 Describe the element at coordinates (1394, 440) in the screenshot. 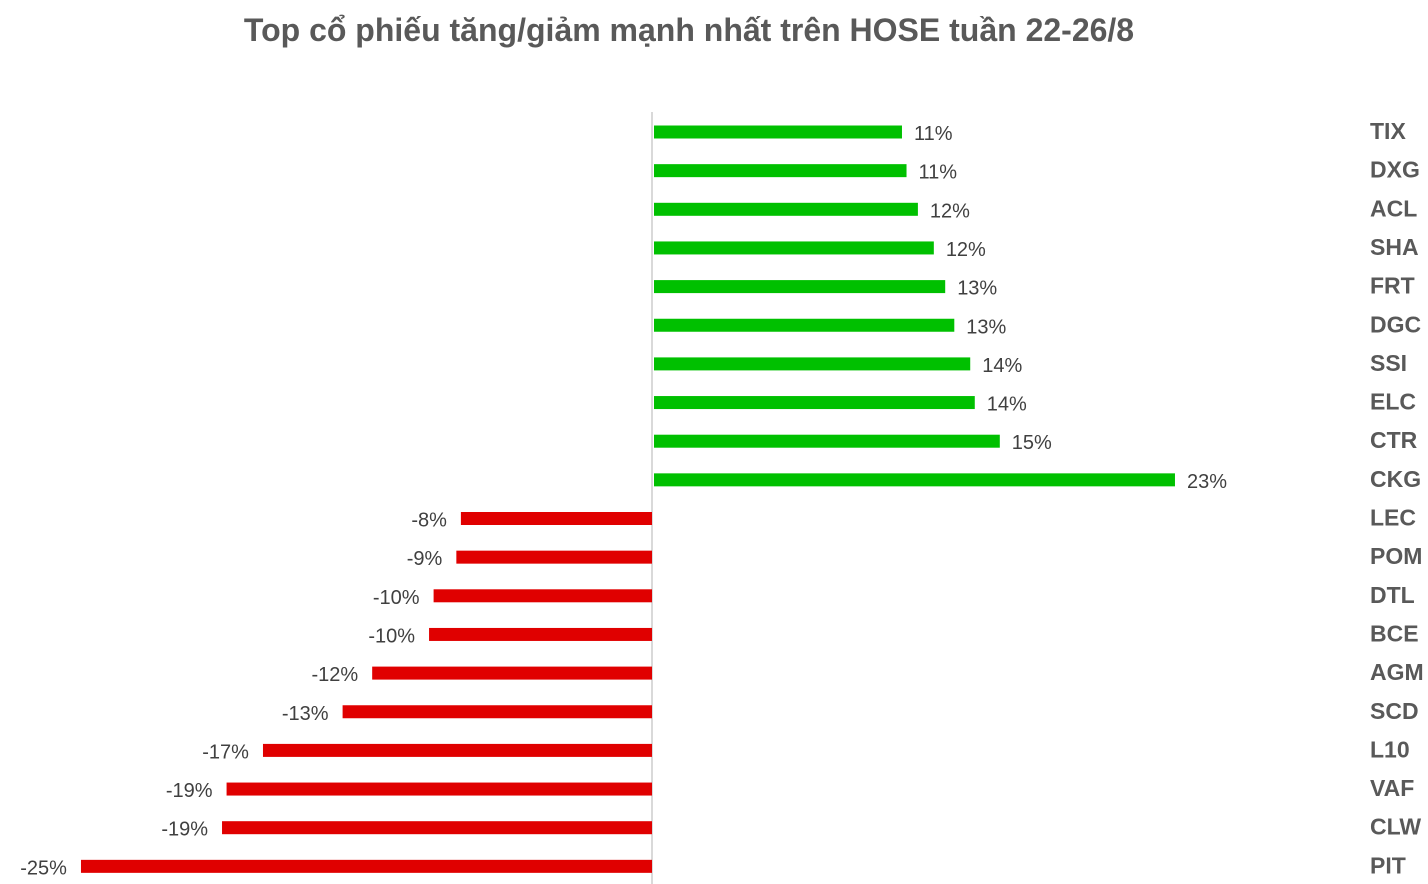

I see `category-label-ctr: CTR` at that location.